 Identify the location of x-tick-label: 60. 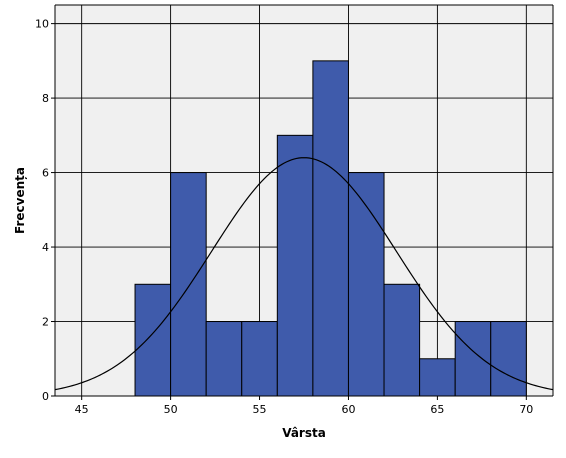
(348, 409).